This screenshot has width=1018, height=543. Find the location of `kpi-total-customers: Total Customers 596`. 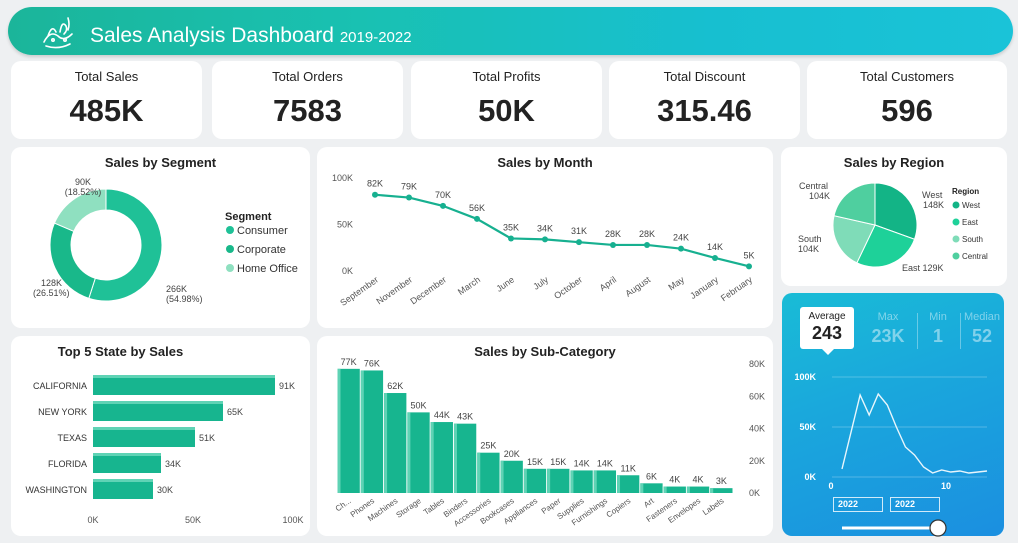

kpi-total-customers: Total Customers 596 is located at coordinates (907, 100).